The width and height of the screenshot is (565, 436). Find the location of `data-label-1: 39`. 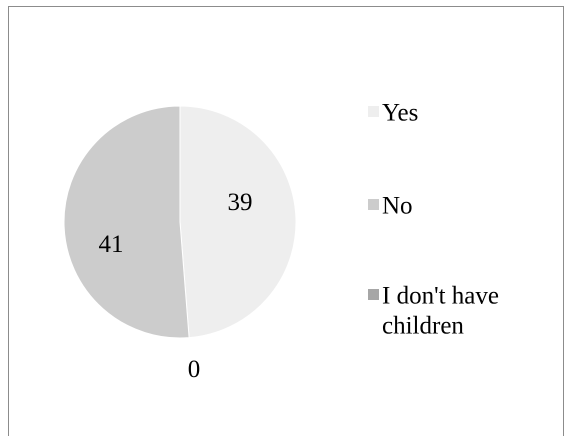

data-label-1: 39 is located at coordinates (240, 202).